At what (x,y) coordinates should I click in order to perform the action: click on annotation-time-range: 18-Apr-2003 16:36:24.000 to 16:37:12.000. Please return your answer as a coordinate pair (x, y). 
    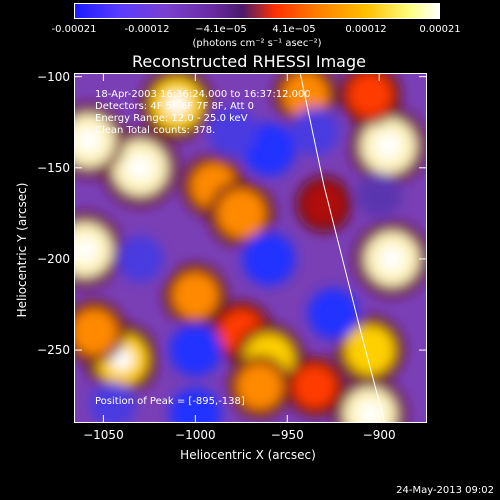
    Looking at the image, I should click on (203, 94).